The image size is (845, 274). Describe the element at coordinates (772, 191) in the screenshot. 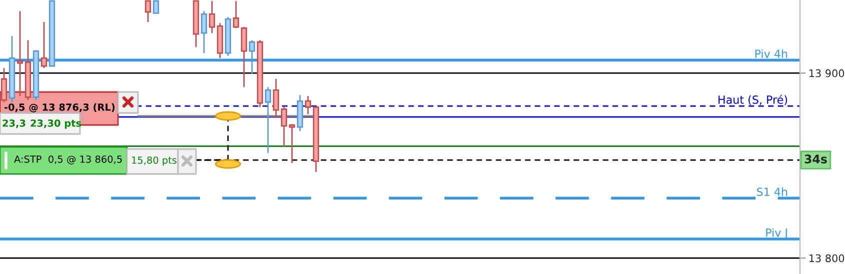

I see `ref-line-label: S1 4h` at that location.